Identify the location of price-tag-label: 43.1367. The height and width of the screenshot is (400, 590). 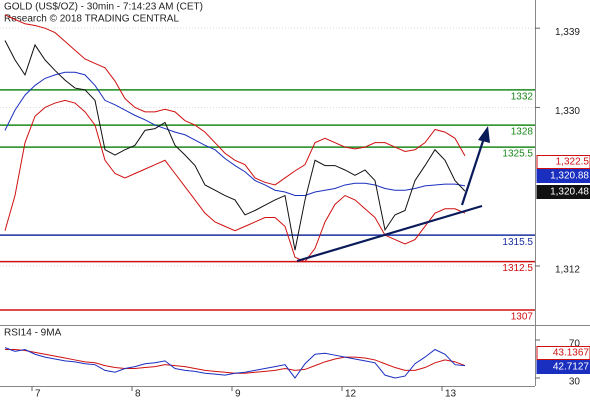
(571, 353).